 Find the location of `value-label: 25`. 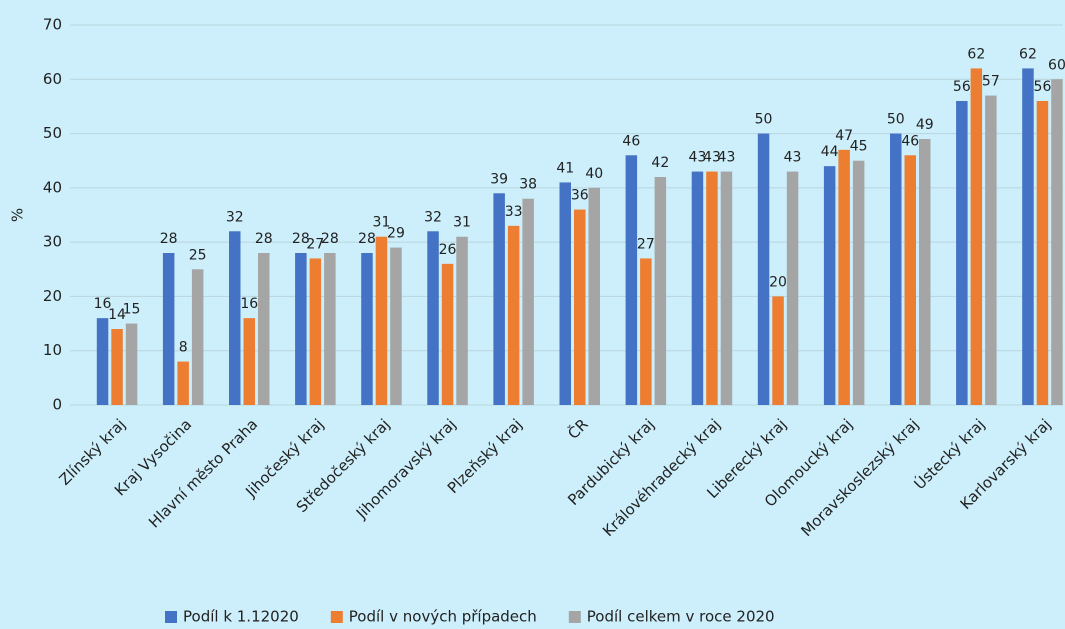

value-label: 25 is located at coordinates (198, 255).